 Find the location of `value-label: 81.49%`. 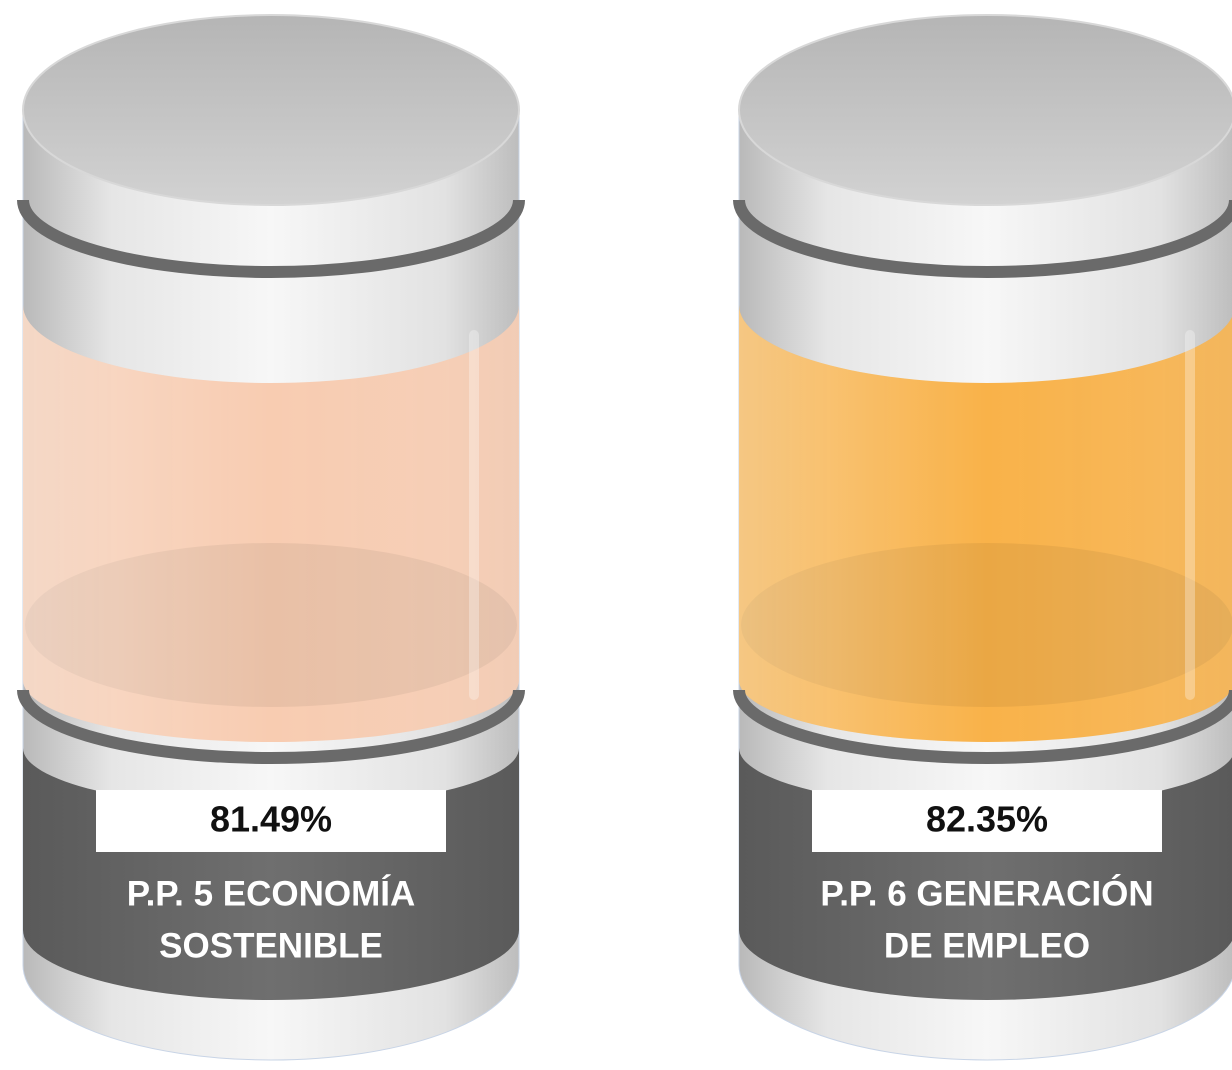

value-label: 81.49% is located at coordinates (271, 819).